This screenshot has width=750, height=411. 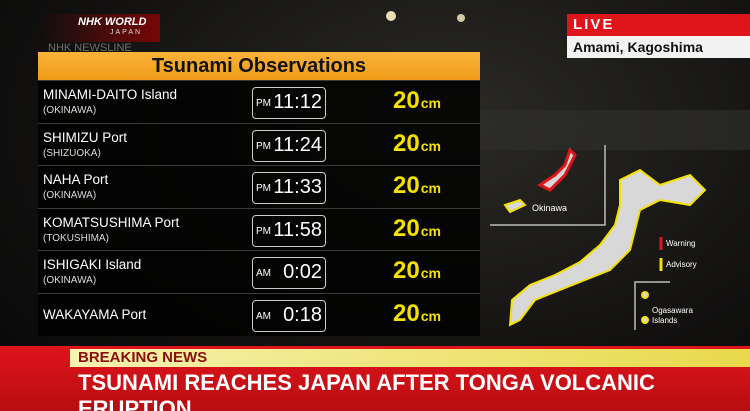 What do you see at coordinates (664, 320) in the screenshot?
I see `islands-label: Islands` at bounding box center [664, 320].